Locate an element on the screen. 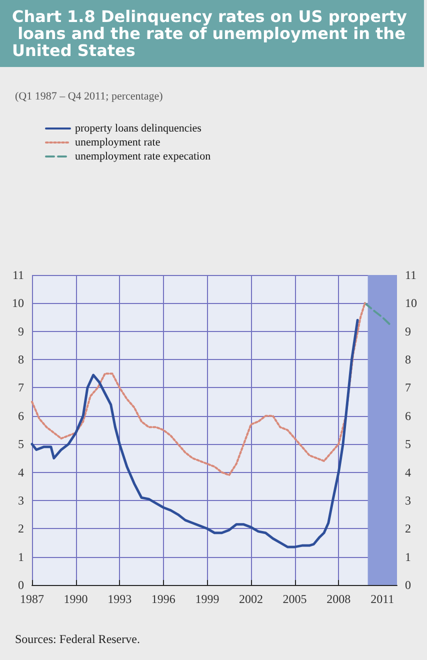 Image resolution: width=427 pixels, height=660 pixels. y2-tick-label: 5 is located at coordinates (408, 444).